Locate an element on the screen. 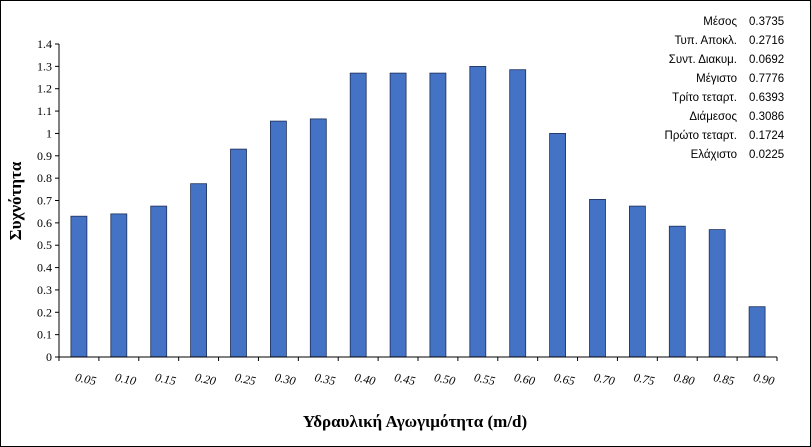 The width and height of the screenshot is (811, 447). y-tick-label: 0.7 is located at coordinates (44, 201).